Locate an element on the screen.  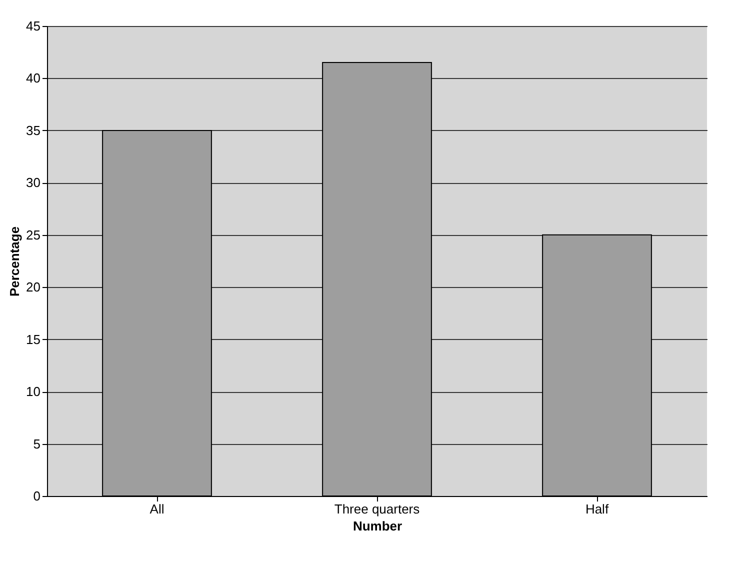
x-tick-label: All is located at coordinates (157, 509).